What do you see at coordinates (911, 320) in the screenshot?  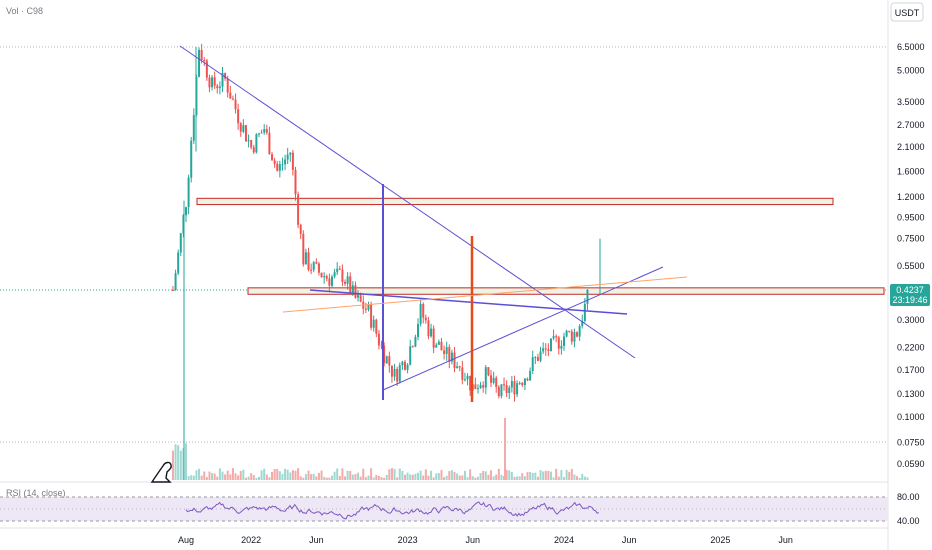 I see `price-tick: 0.3000` at bounding box center [911, 320].